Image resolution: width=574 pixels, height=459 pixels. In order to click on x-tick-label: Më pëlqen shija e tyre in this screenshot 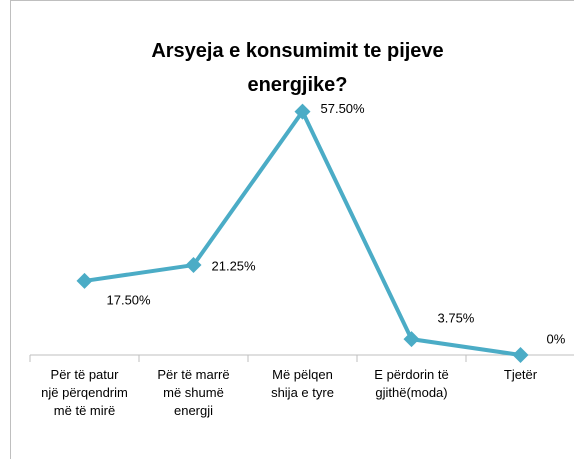, I will do `click(302, 383)`.